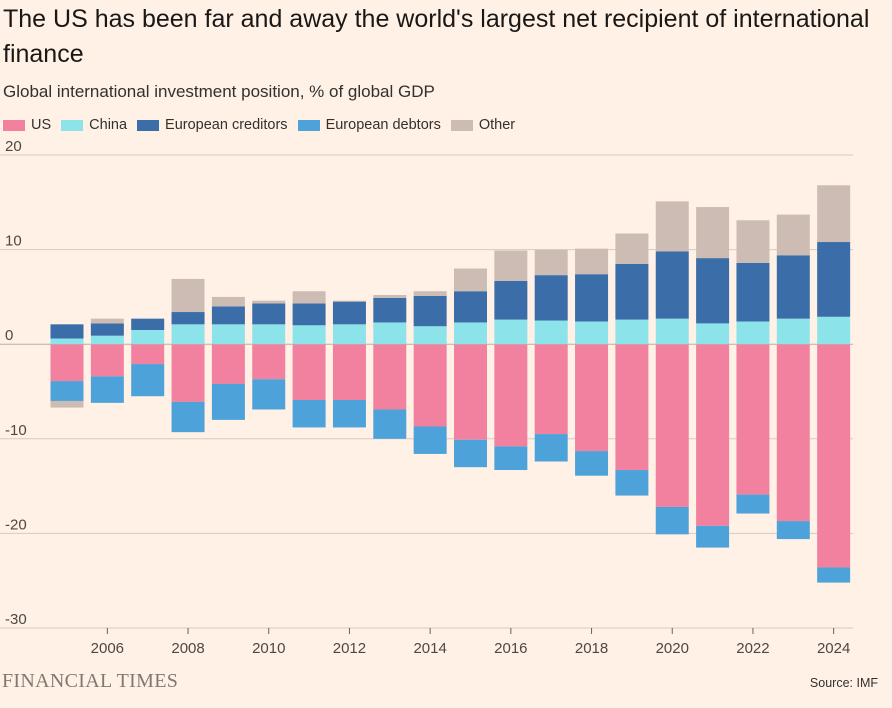 The height and width of the screenshot is (708, 892). What do you see at coordinates (592, 398) in the screenshot?
I see `bar-us-2018` at bounding box center [592, 398].